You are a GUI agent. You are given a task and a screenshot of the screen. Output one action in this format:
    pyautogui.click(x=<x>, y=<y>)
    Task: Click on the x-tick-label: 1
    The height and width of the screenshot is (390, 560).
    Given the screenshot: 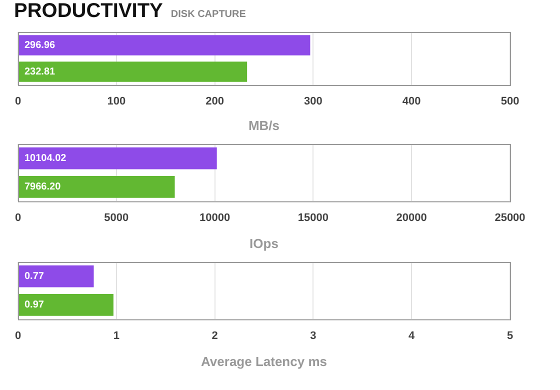 What is the action you would take?
    pyautogui.click(x=116, y=336)
    